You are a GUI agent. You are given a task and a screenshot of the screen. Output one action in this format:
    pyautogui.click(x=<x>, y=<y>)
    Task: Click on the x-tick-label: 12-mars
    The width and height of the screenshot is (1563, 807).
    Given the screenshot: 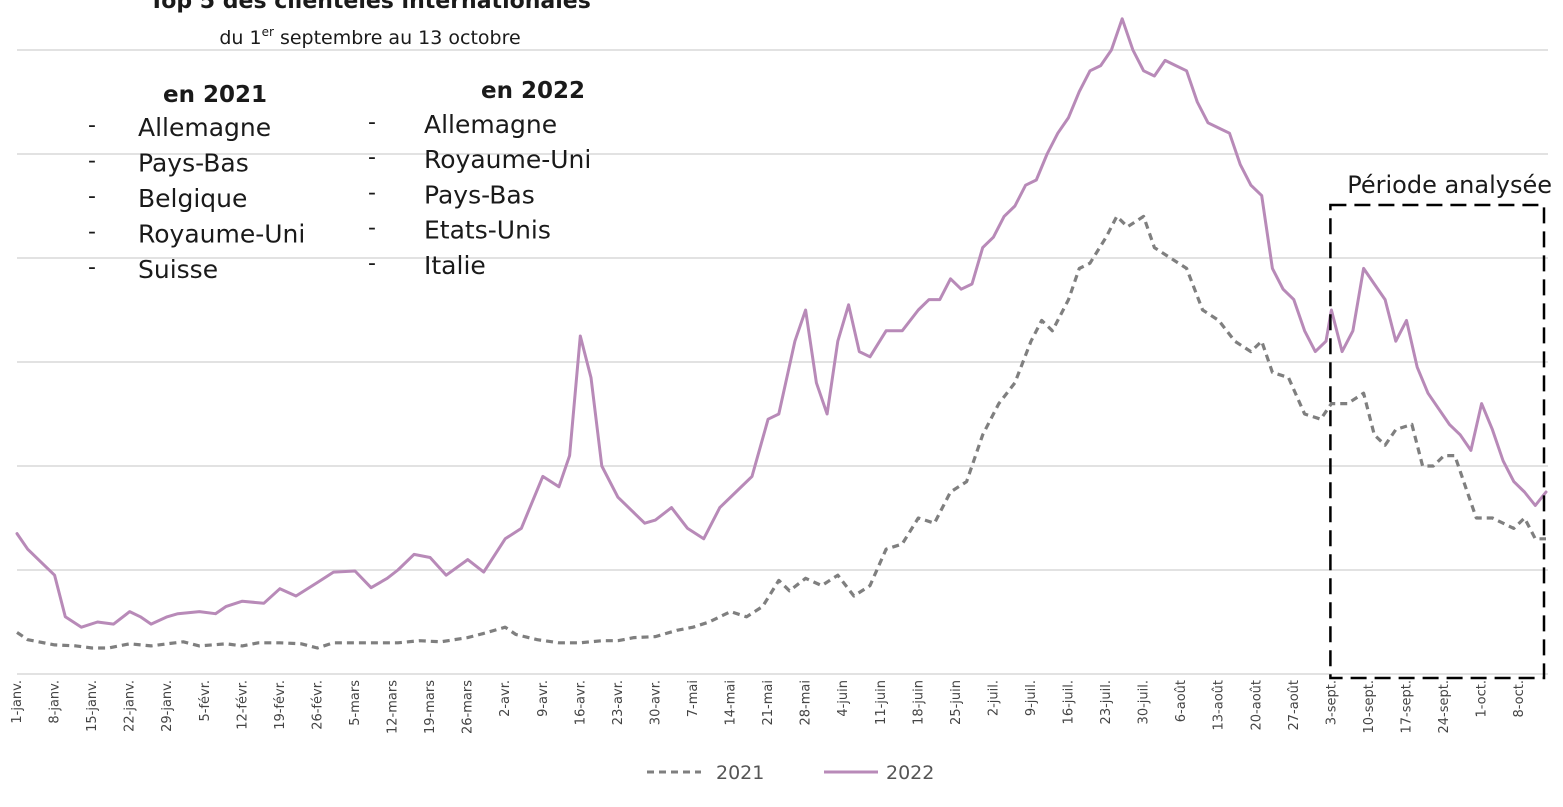 What is the action you would take?
    pyautogui.click(x=393, y=707)
    